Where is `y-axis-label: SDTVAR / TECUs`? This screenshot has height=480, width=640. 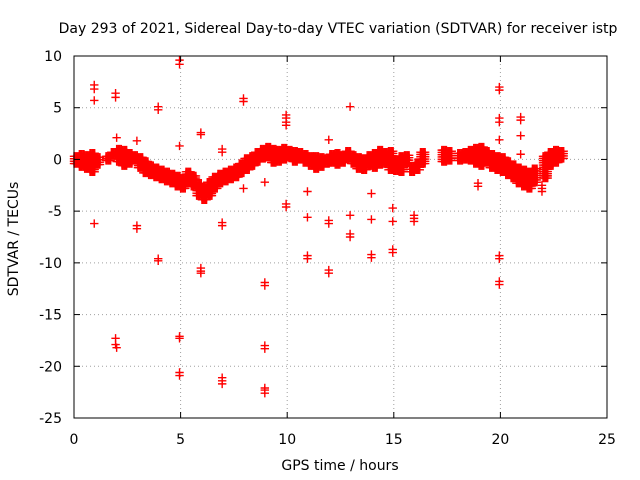
y-axis-label: SDTVAR / TECUs is located at coordinates (14, 239).